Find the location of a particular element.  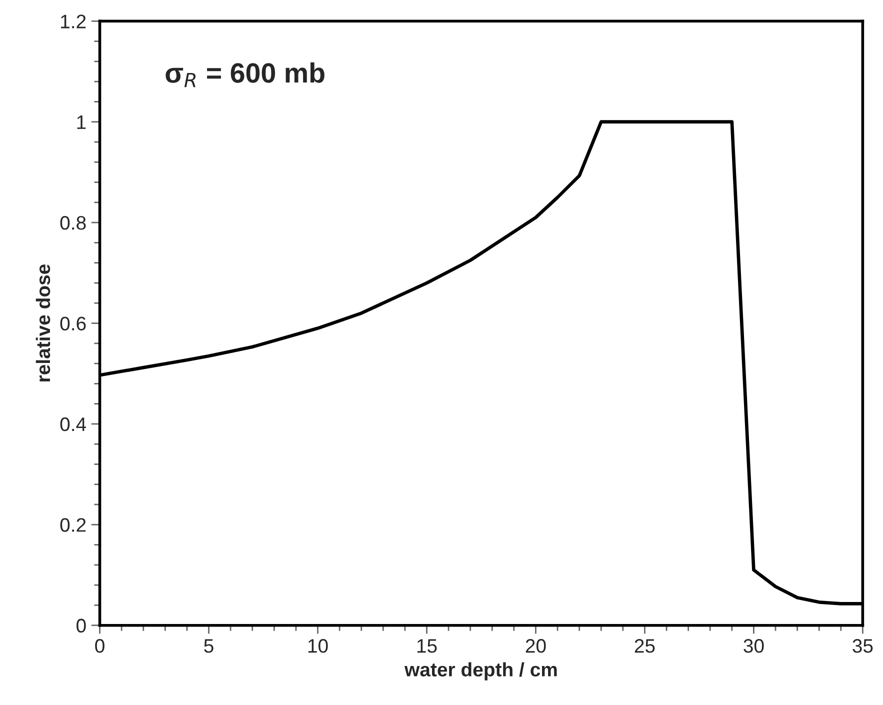

y-tick-label: 1 is located at coordinates (81, 122).